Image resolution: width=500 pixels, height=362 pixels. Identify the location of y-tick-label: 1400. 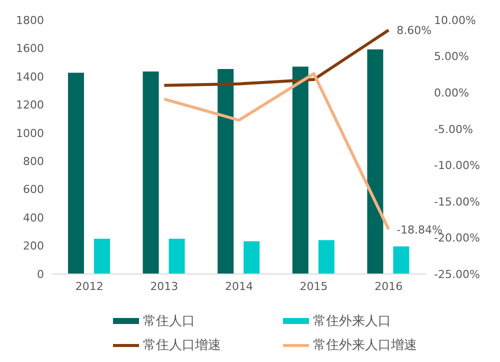
(30, 77).